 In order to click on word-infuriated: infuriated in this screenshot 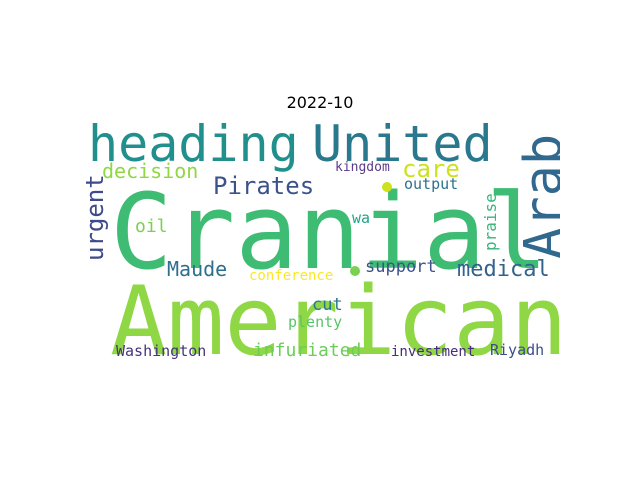, I will do `click(307, 350)`.